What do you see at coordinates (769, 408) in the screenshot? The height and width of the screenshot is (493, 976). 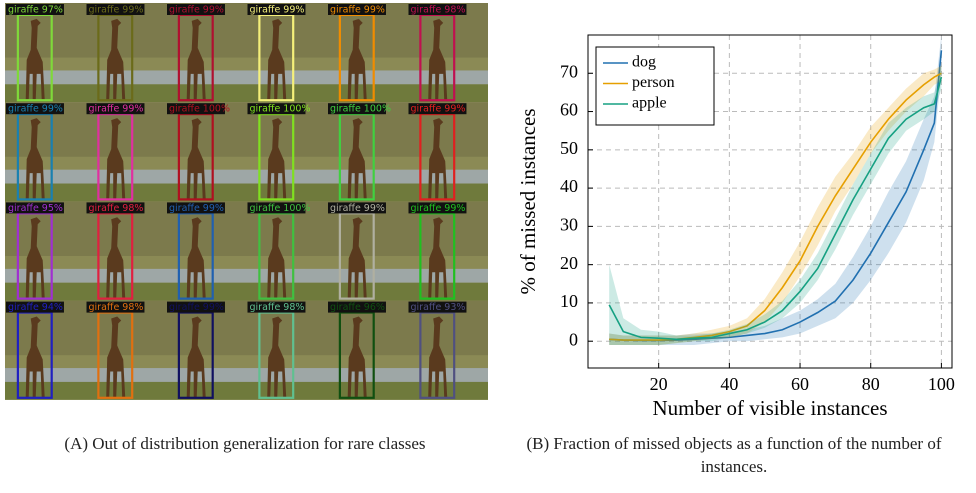 I see `x-axis-label: Number of visible instances` at bounding box center [769, 408].